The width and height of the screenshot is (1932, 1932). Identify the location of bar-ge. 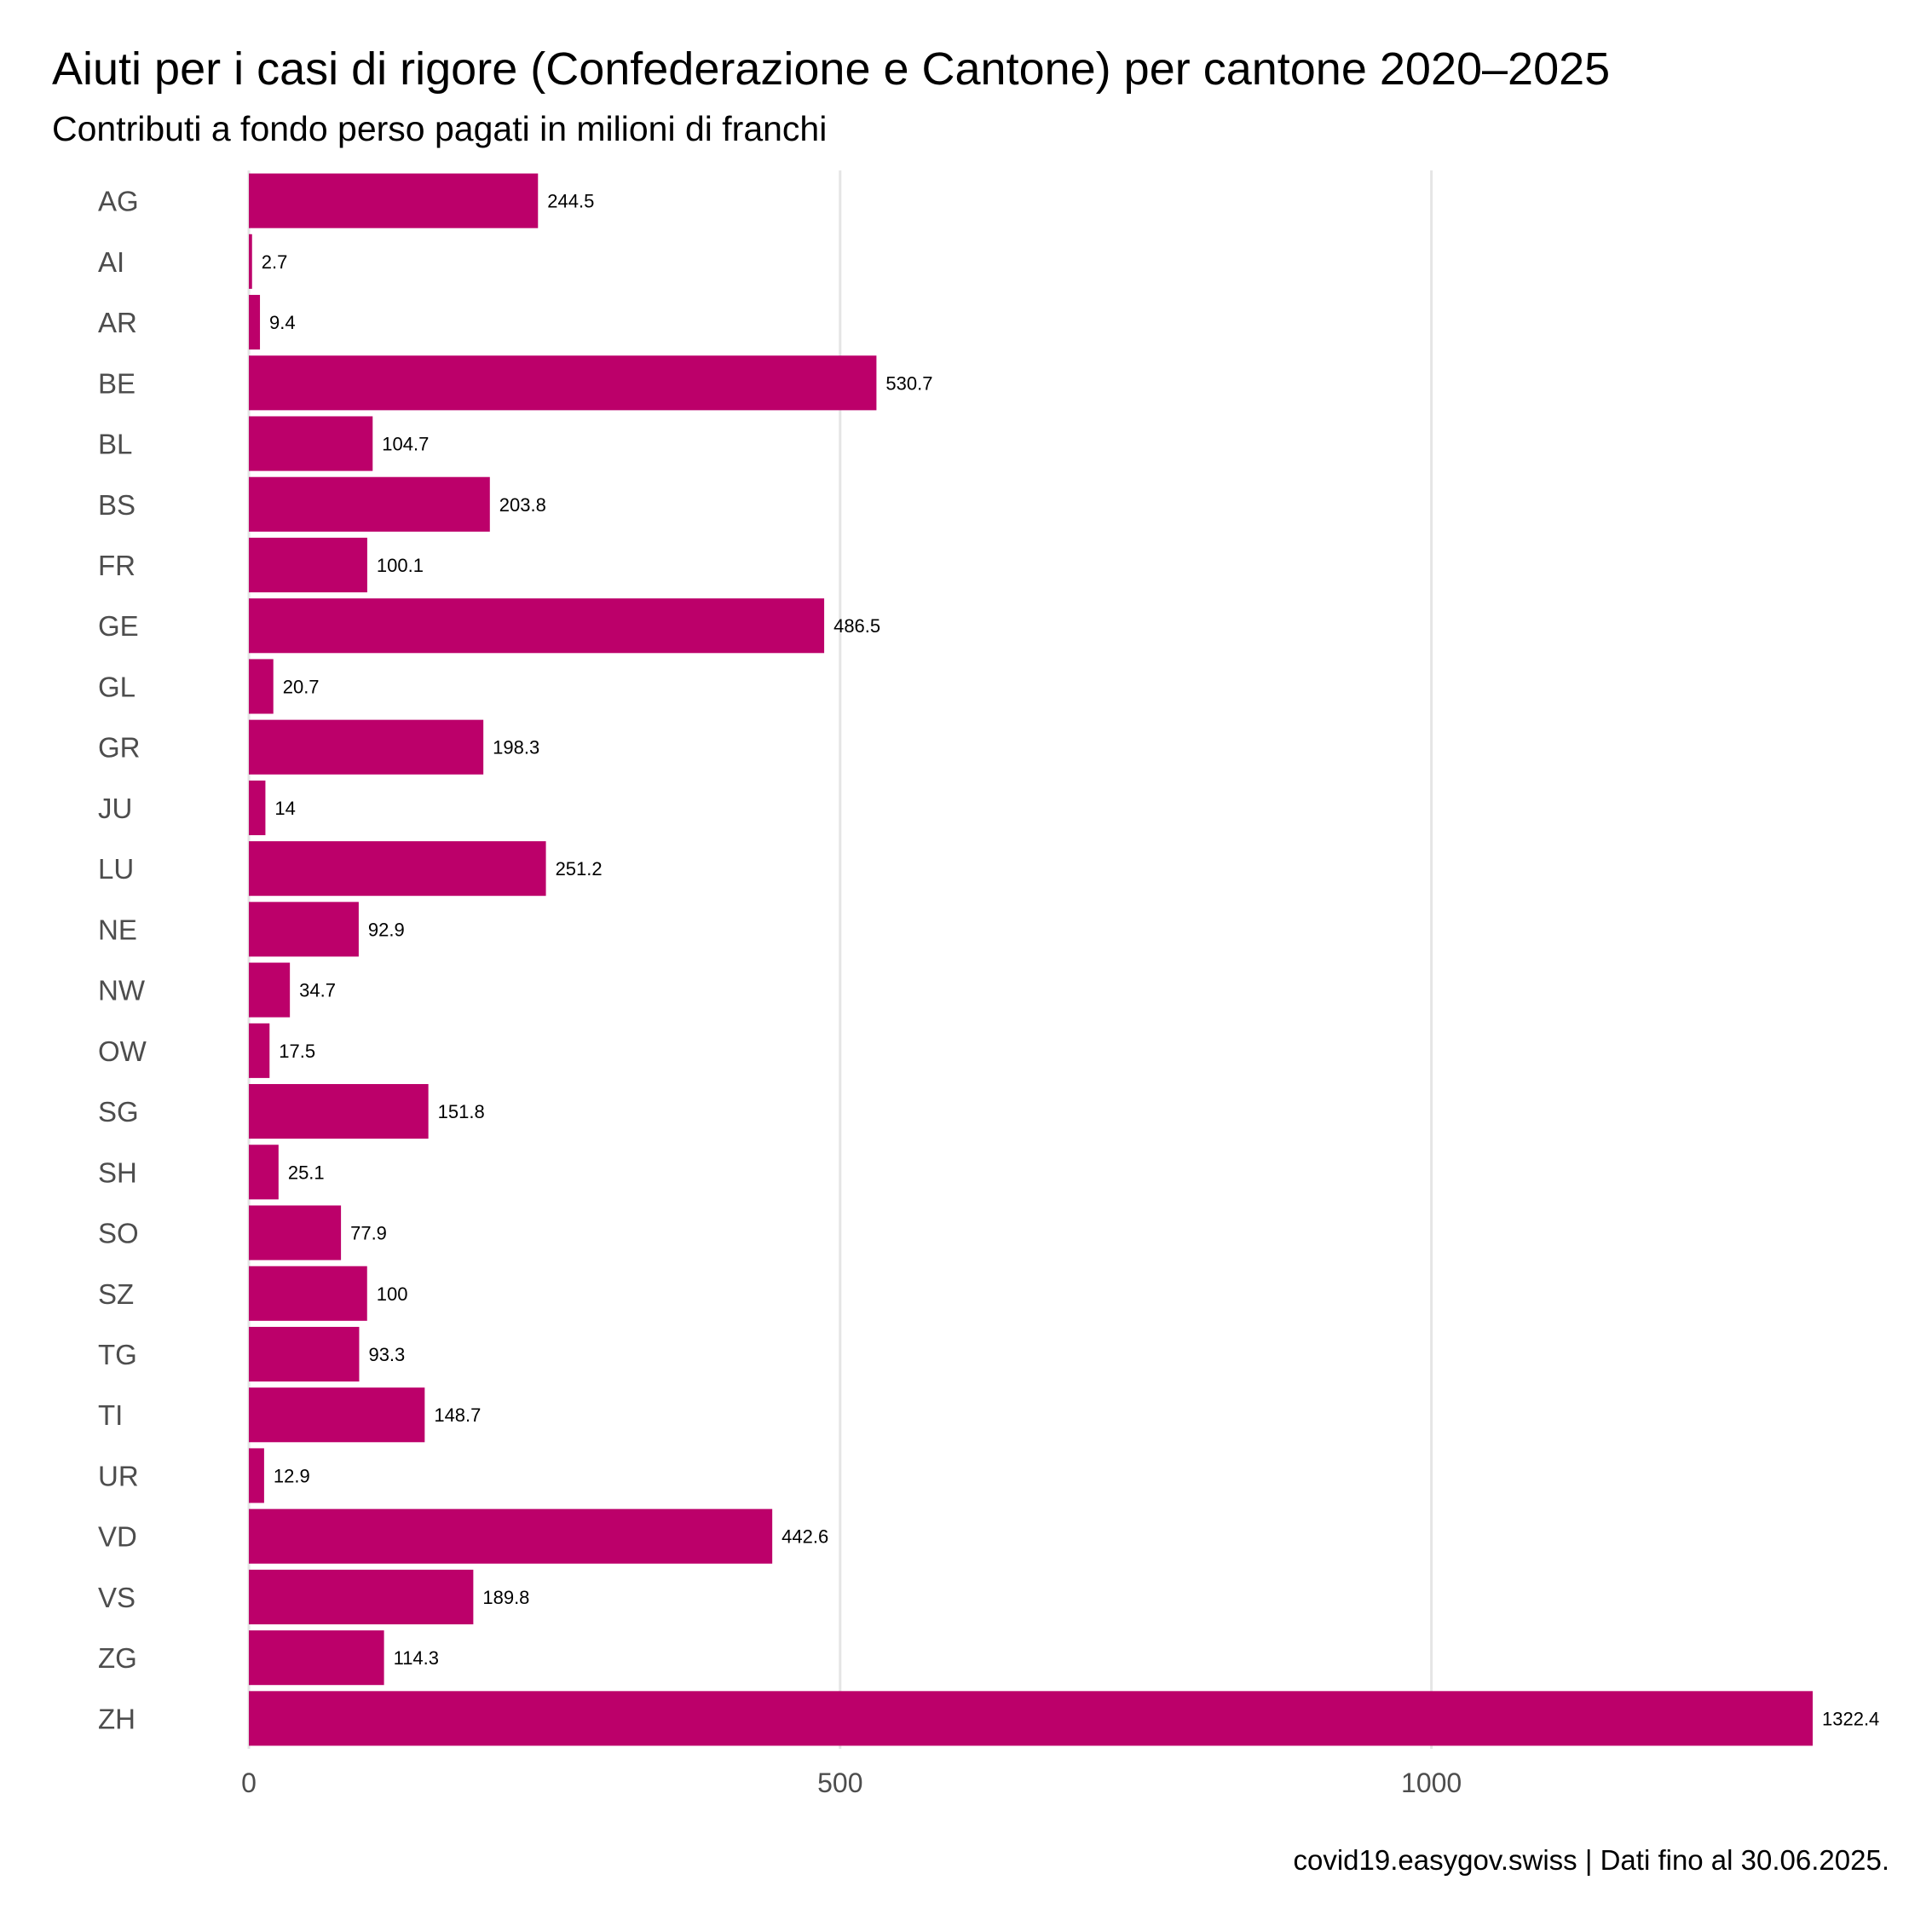
(537, 626).